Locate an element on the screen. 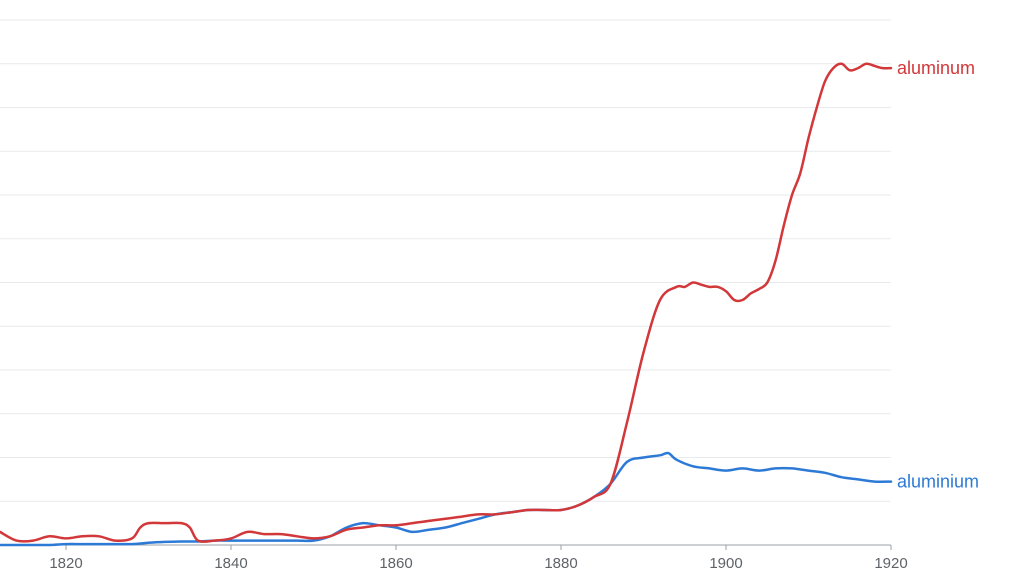 This screenshot has height=584, width=1023. x-tick-label: 1840 is located at coordinates (230, 563).